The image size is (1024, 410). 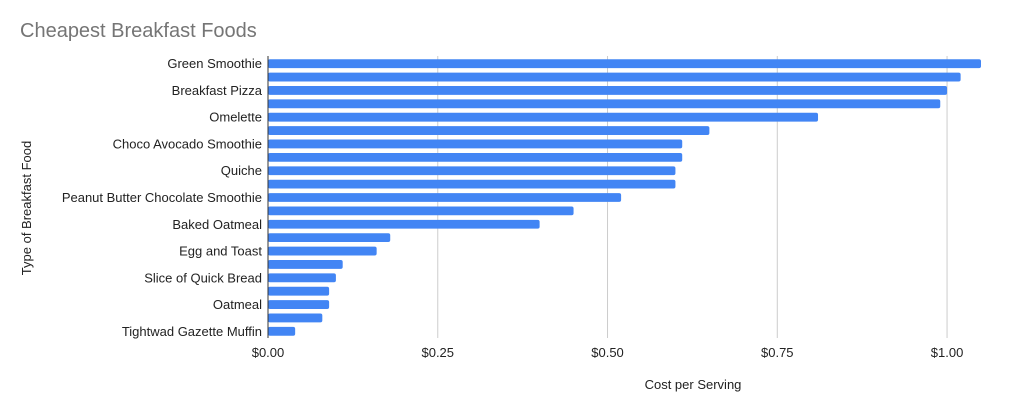 What do you see at coordinates (268, 352) in the screenshot?
I see `x-tick-label: $0.00` at bounding box center [268, 352].